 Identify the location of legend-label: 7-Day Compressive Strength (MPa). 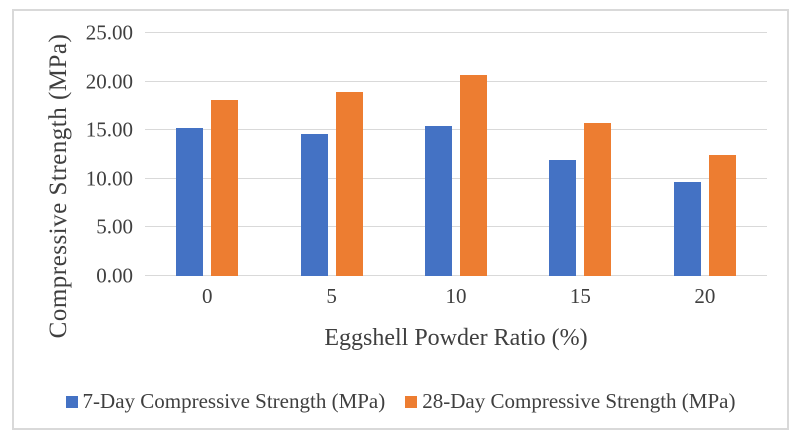
(234, 401).